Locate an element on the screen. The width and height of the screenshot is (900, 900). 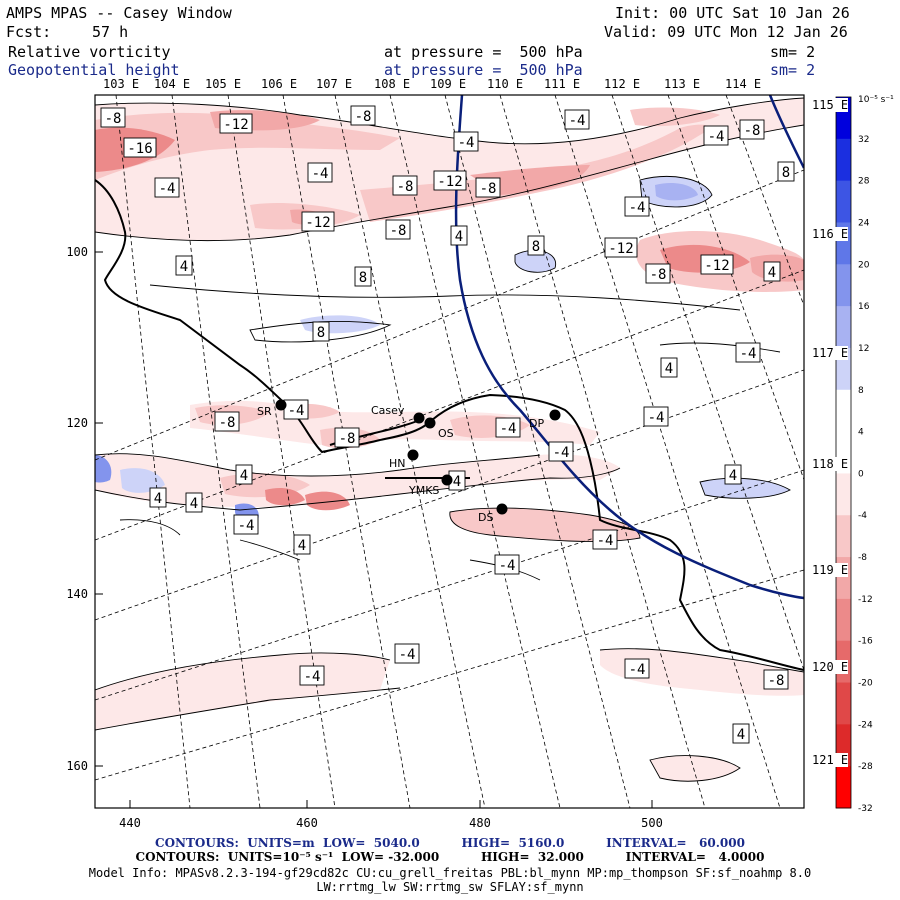
longitude-label: 107 E is located at coordinates (334, 84).